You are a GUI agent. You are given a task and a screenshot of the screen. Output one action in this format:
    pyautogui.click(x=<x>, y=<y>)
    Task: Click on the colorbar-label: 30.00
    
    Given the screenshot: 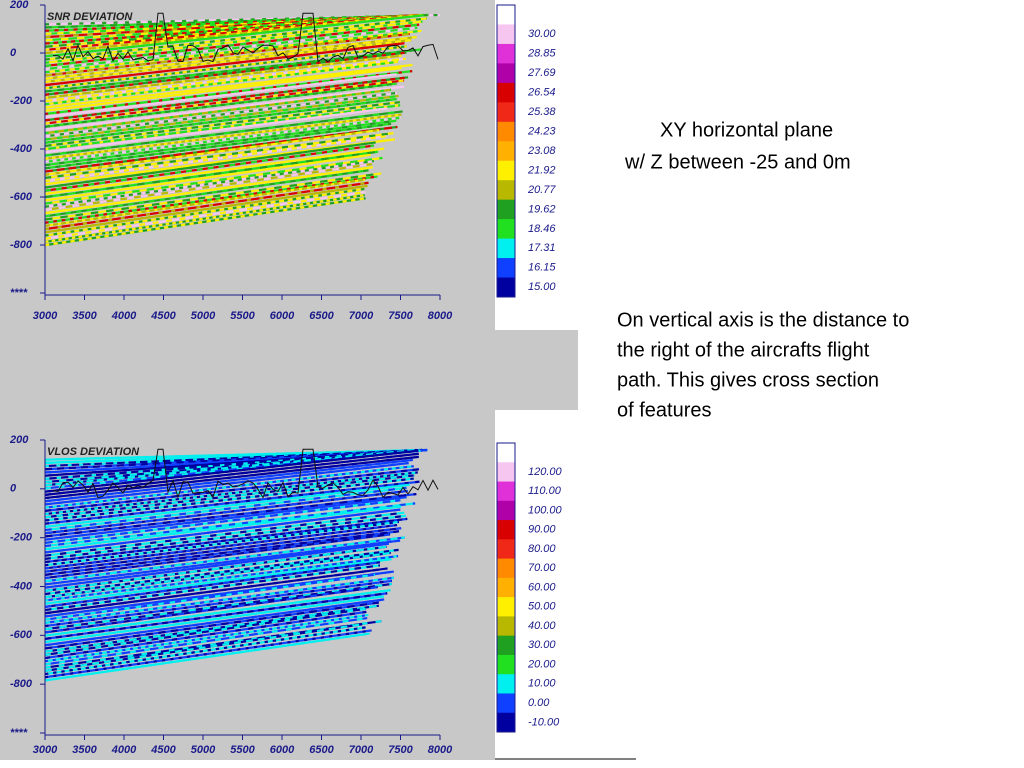 What is the action you would take?
    pyautogui.click(x=542, y=34)
    